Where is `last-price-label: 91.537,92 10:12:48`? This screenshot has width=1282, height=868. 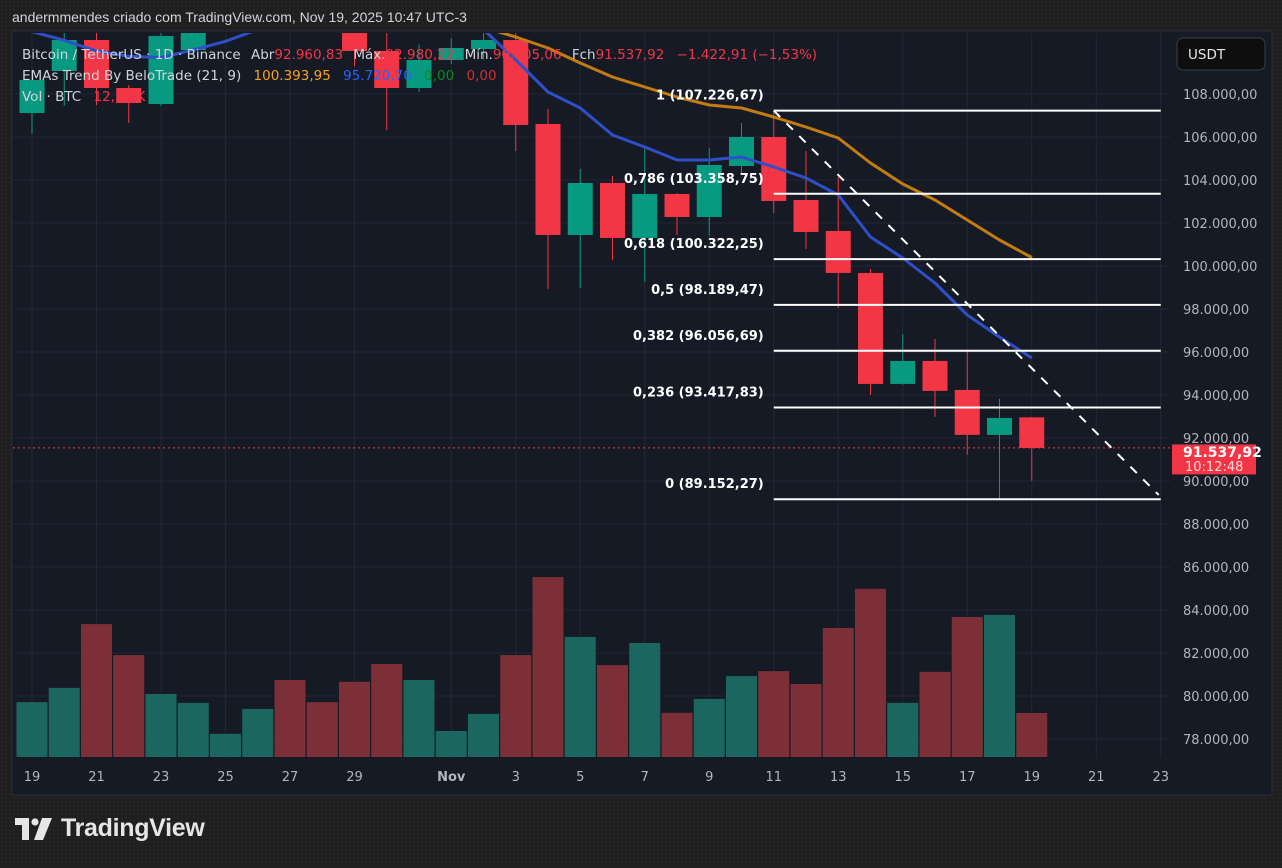 last-price-label: 91.537,92 10:12:48 is located at coordinates (1217, 459).